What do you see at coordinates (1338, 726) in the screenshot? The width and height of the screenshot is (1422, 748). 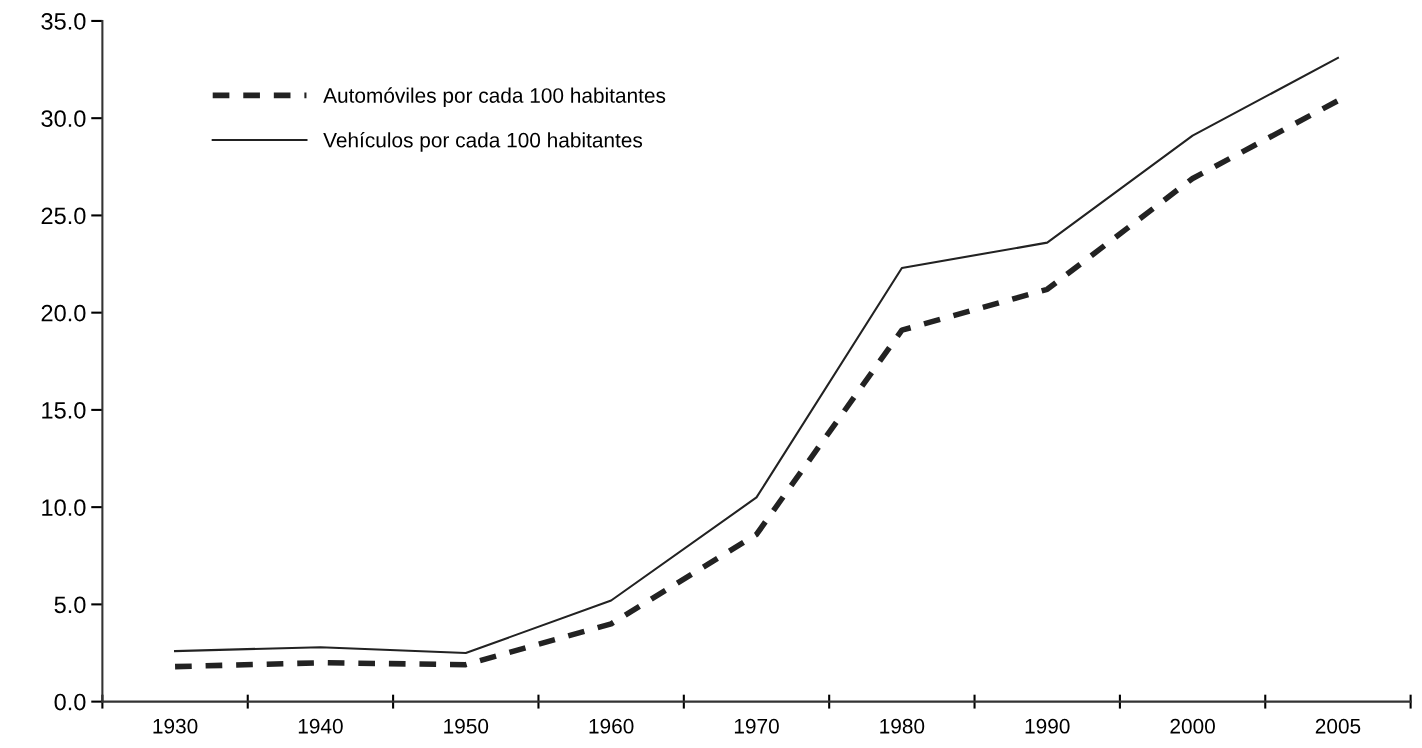 I see `x-tick-label: 2005` at bounding box center [1338, 726].